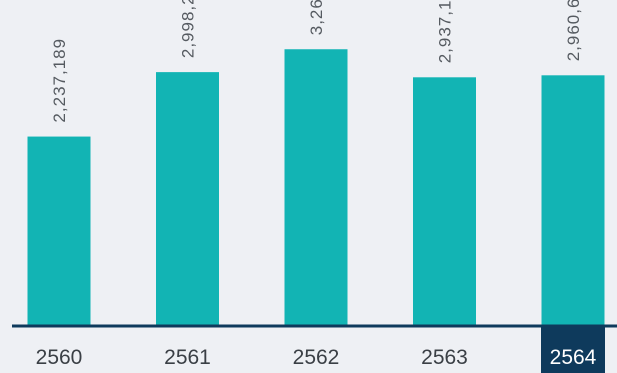  Describe the element at coordinates (59, 80) in the screenshot. I see `value-label-2560: 2,237,189` at that location.